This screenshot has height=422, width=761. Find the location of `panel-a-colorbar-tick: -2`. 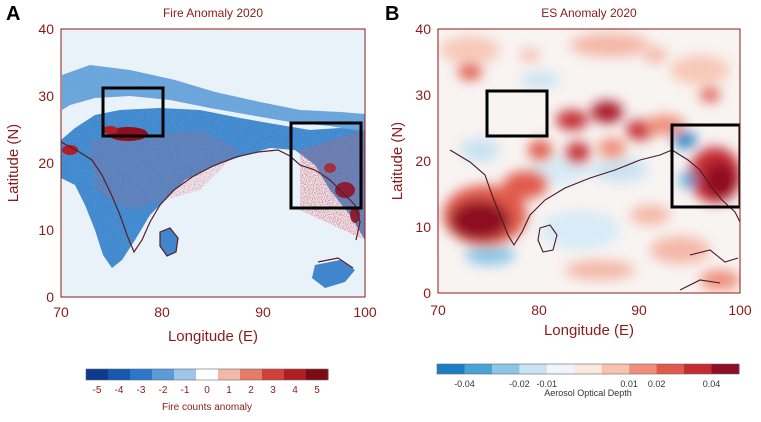

panel-a-colorbar-tick: -2 is located at coordinates (163, 390).